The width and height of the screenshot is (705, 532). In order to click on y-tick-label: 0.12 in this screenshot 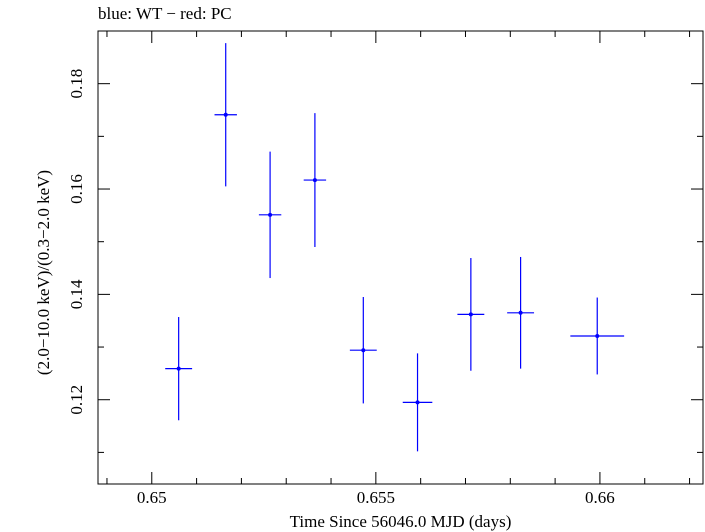, I will do `click(76, 400)`.